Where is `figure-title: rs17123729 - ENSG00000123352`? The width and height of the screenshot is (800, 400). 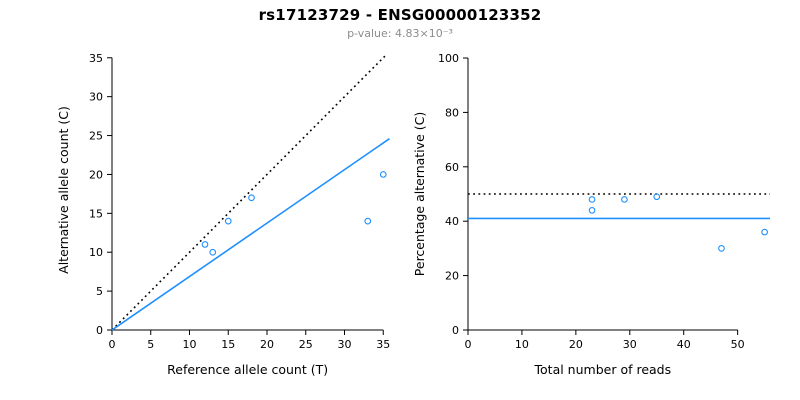
figure-title: rs17123729 - ENSG00000123352 is located at coordinates (400, 15).